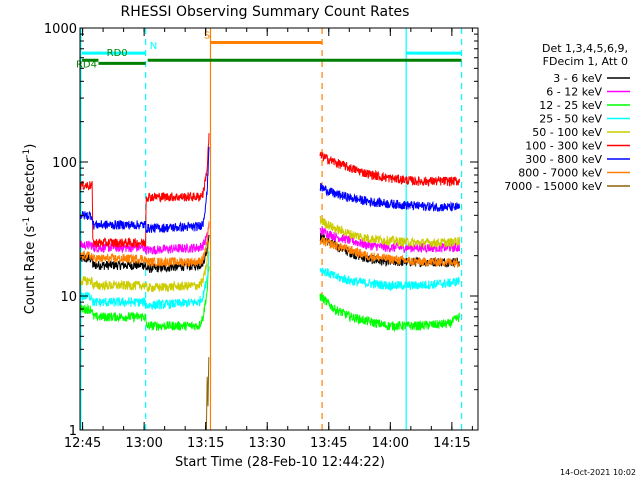  I want to click on chart-title: RHESSI Observing Summary Count Rates, so click(265, 12).